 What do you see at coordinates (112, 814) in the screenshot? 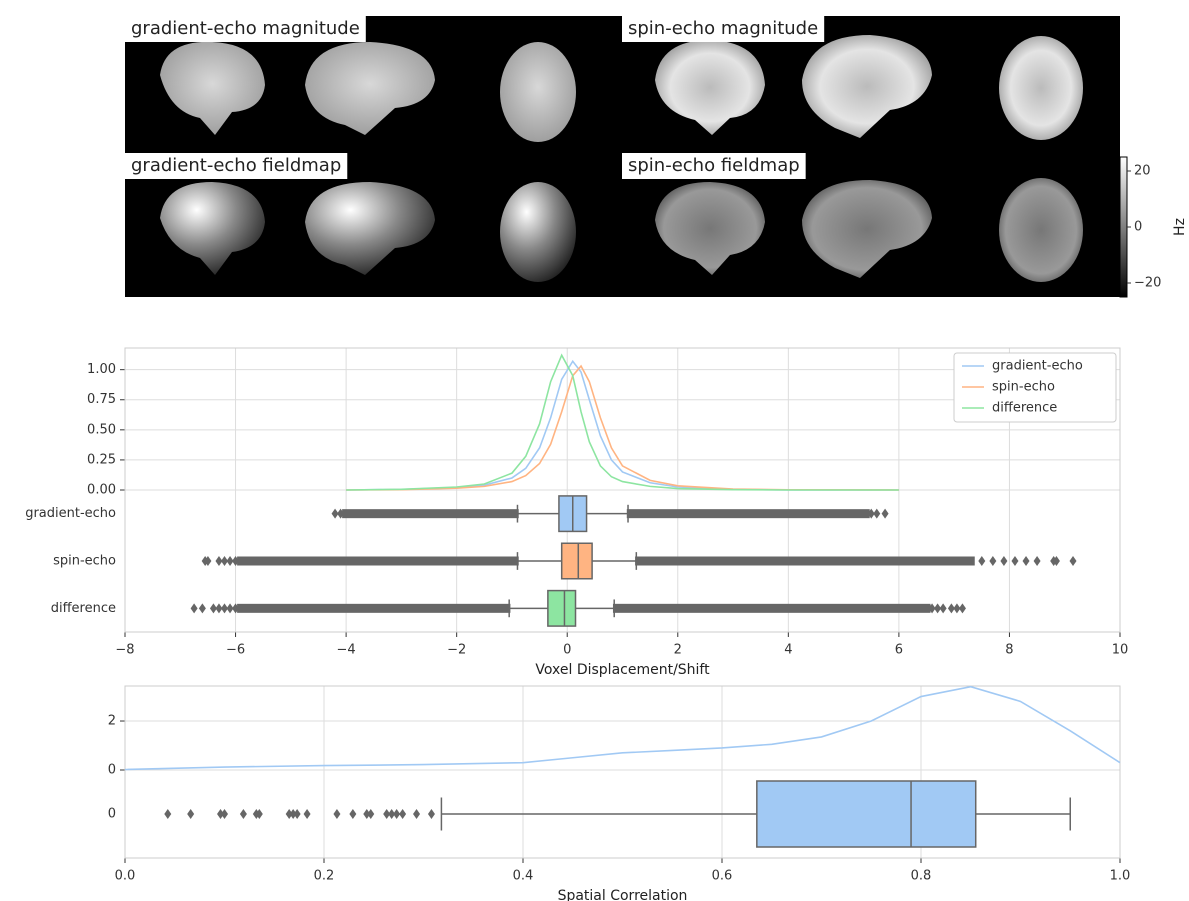
I see `category-label: 0` at bounding box center [112, 814].